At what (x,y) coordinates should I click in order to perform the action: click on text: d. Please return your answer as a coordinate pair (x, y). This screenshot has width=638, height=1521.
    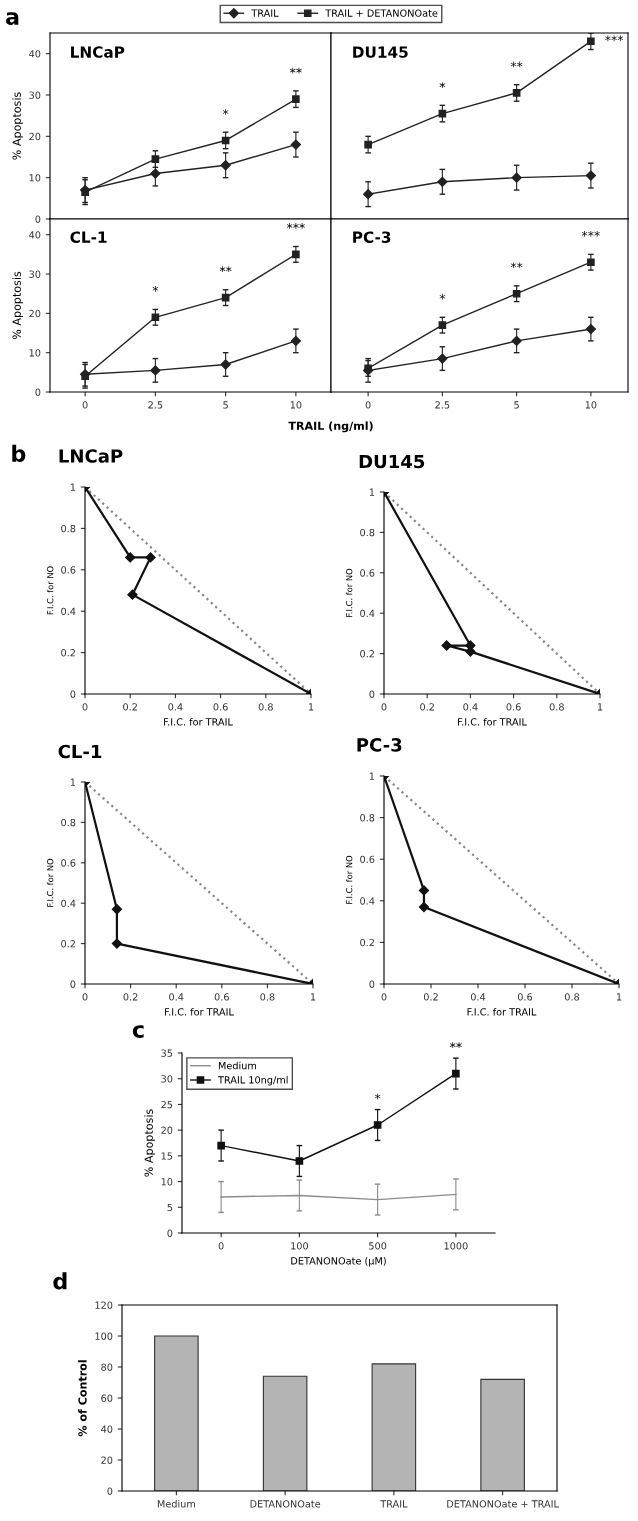
    Looking at the image, I should click on (60, 1281).